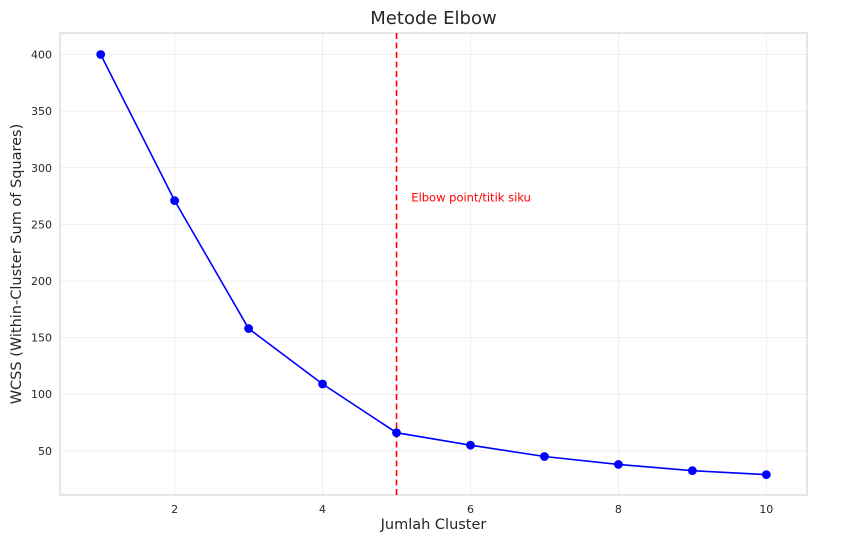 Image resolution: width=843 pixels, height=542 pixels. Describe the element at coordinates (618, 509) in the screenshot. I see `x-tick-label: 8` at that location.